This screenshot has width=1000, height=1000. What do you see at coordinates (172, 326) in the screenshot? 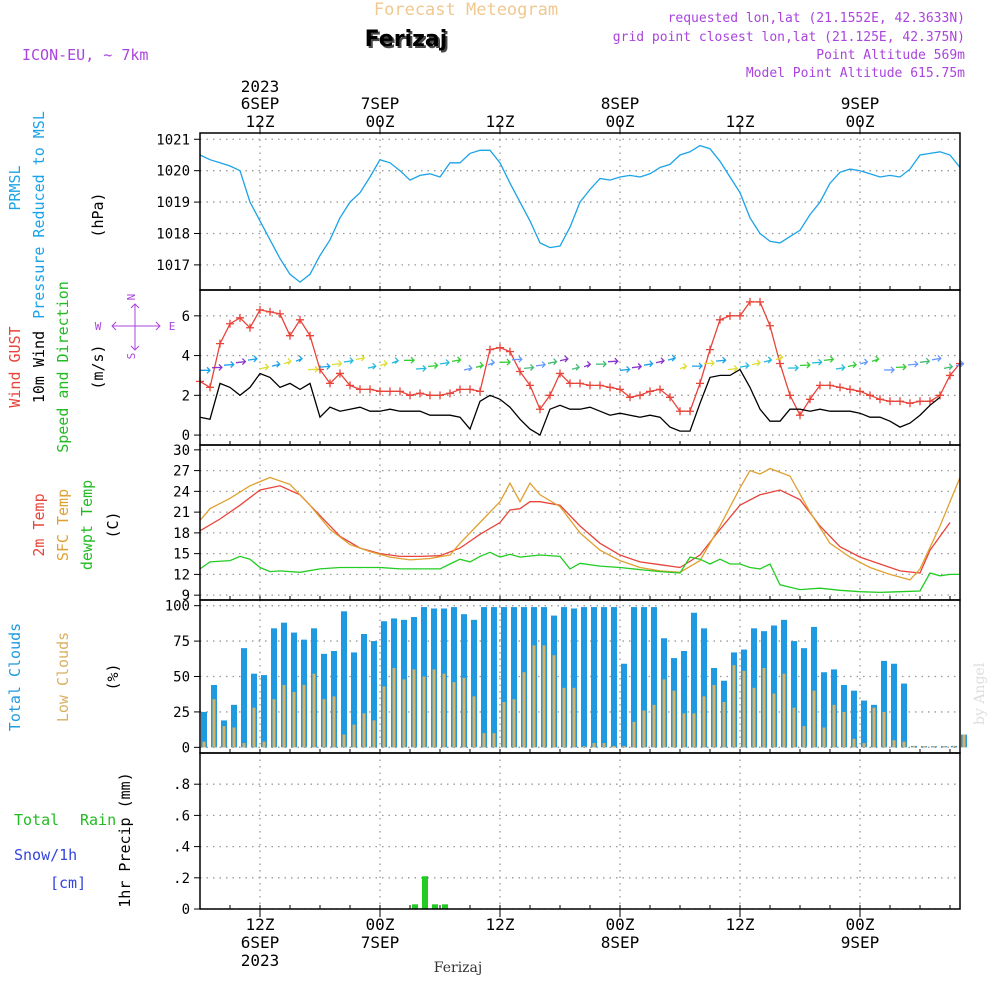
I see `compass-label: E` at bounding box center [172, 326].